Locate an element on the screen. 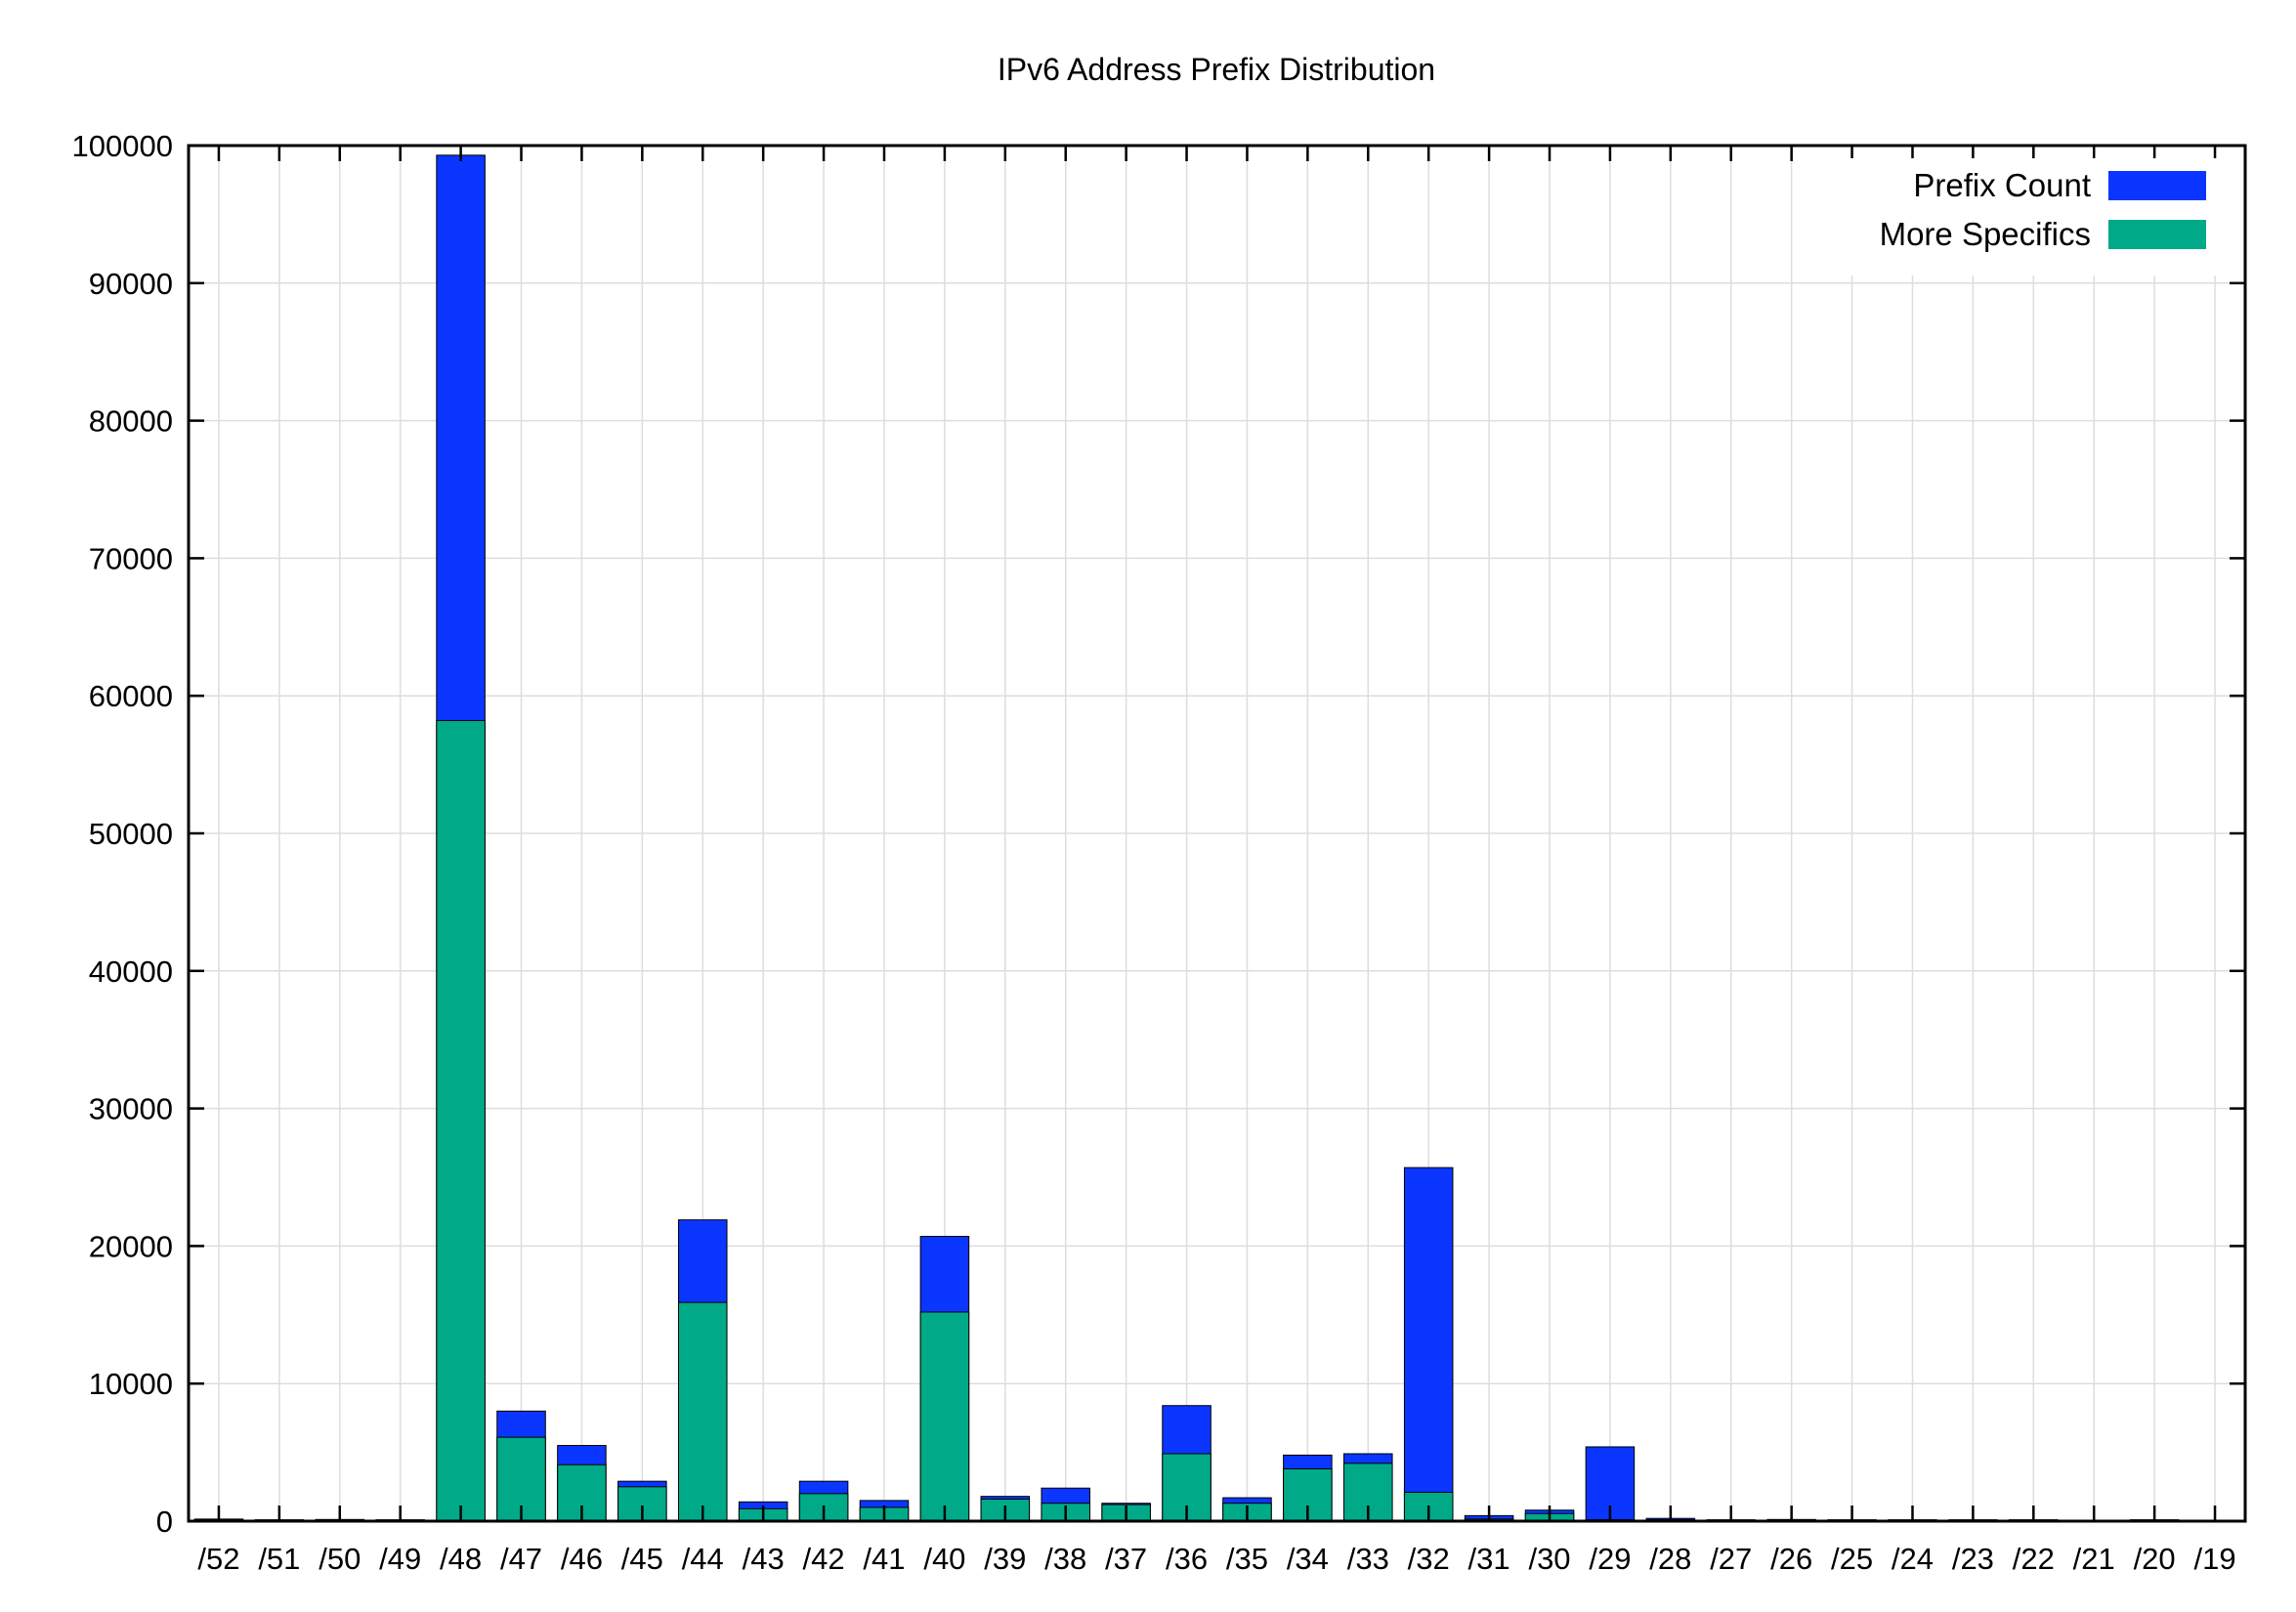  x-tick-label: /31 is located at coordinates (1489, 1559).